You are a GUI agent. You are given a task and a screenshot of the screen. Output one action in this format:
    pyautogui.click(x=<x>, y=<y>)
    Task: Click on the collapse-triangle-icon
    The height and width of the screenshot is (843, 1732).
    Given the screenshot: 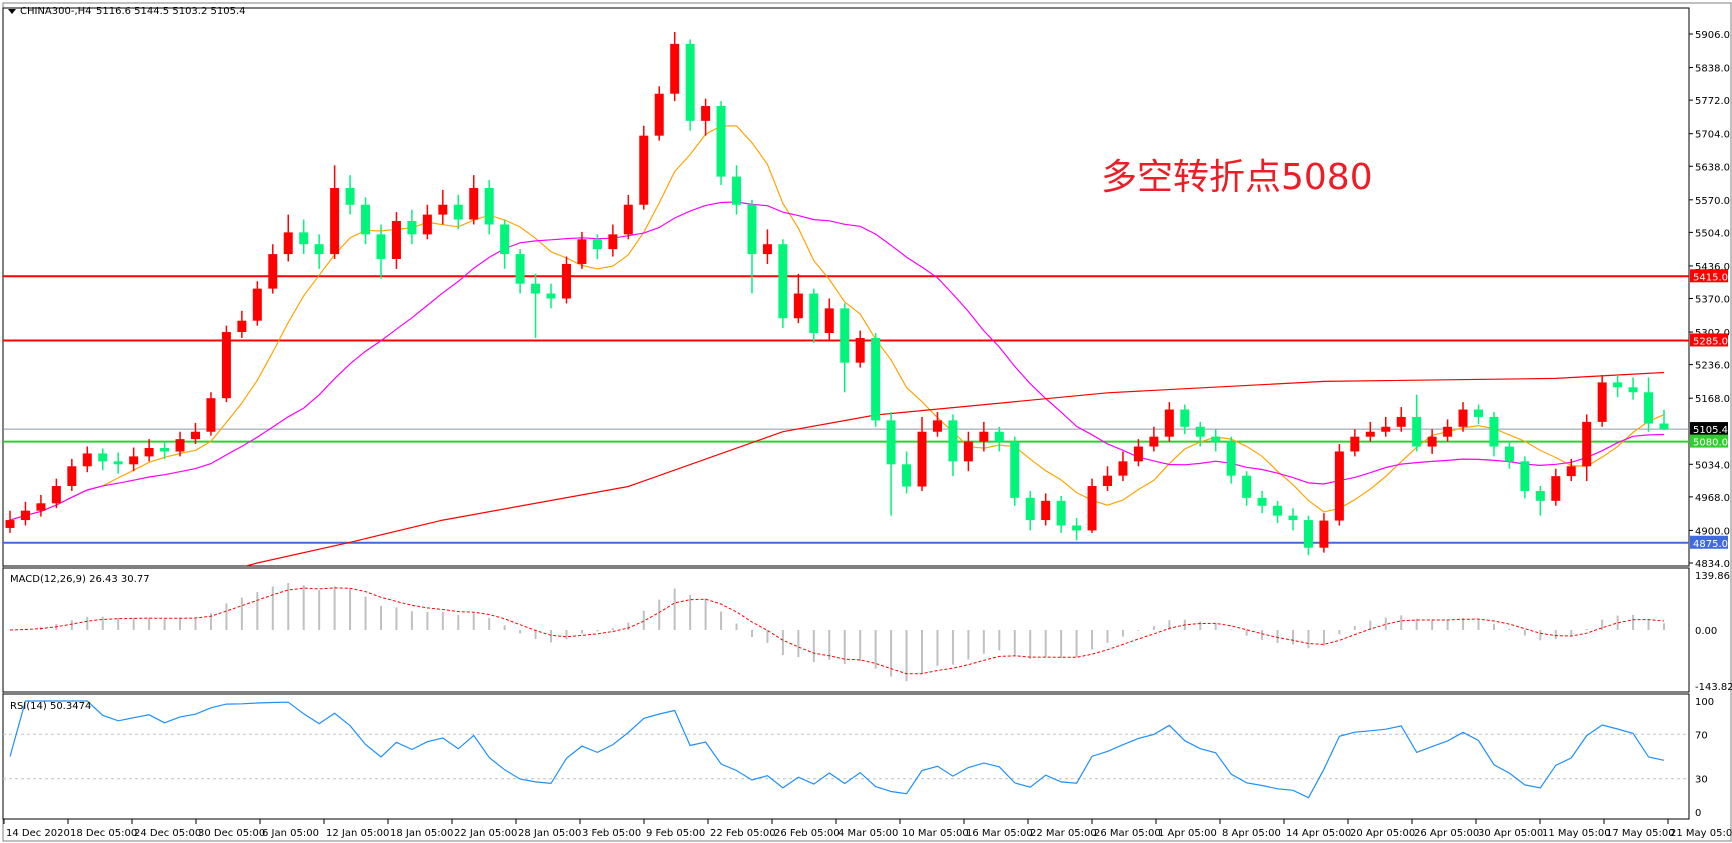 What is the action you would take?
    pyautogui.click(x=12, y=11)
    